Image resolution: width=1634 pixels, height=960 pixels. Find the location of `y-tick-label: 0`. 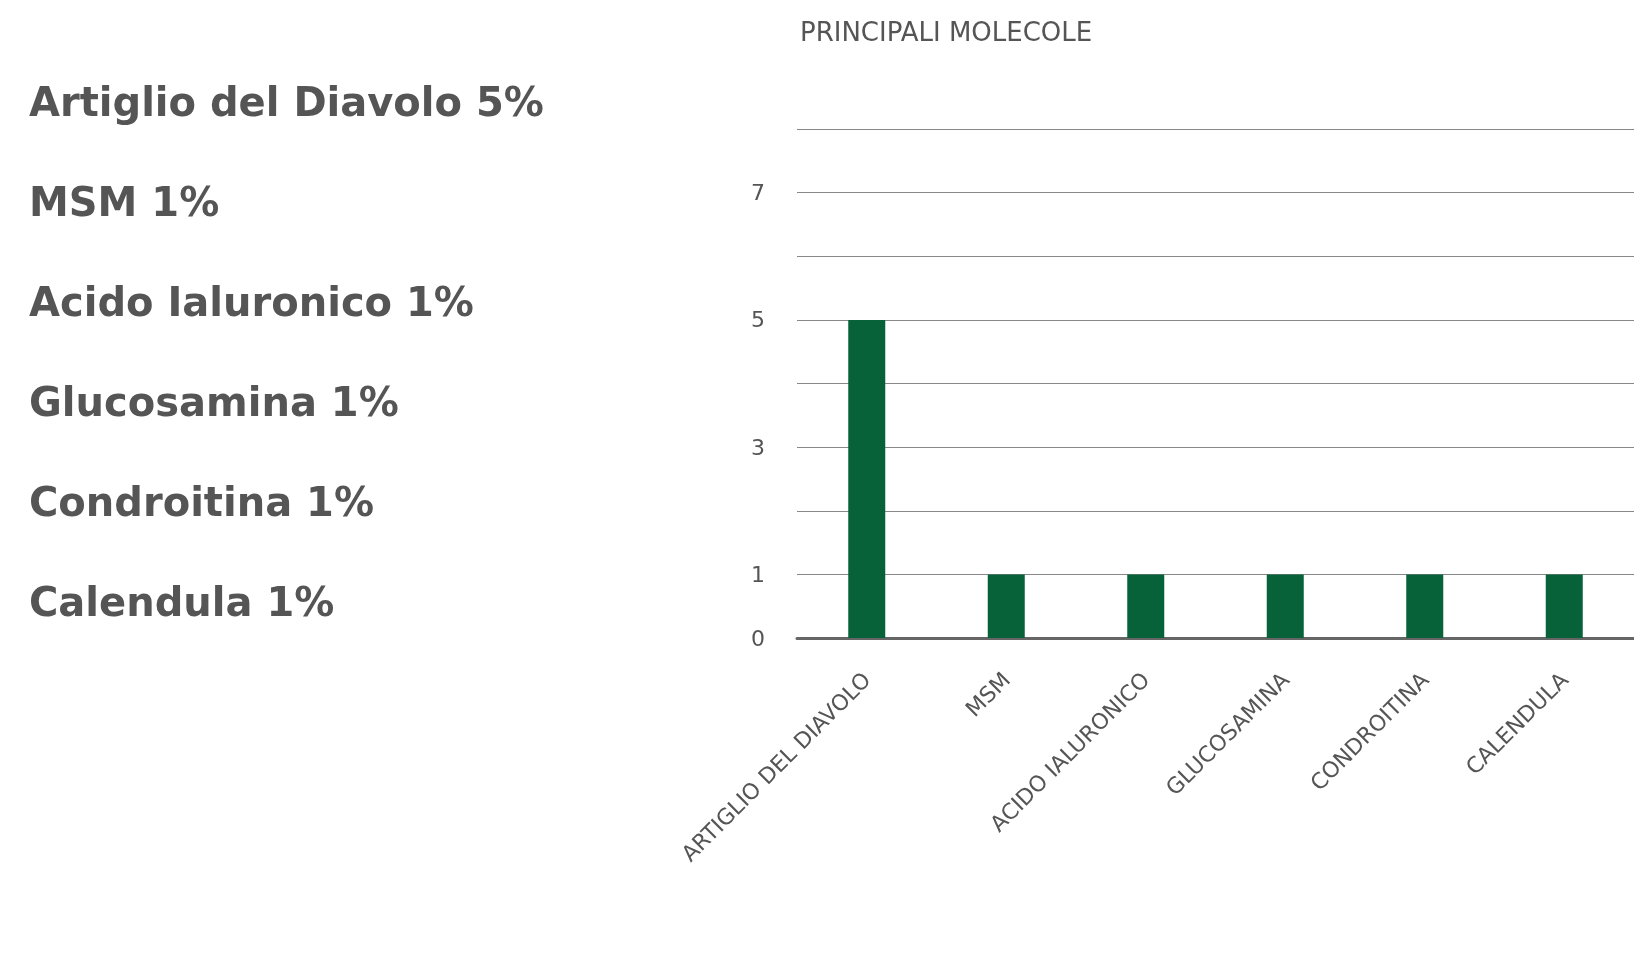

y-tick-label: 0 is located at coordinates (758, 638).